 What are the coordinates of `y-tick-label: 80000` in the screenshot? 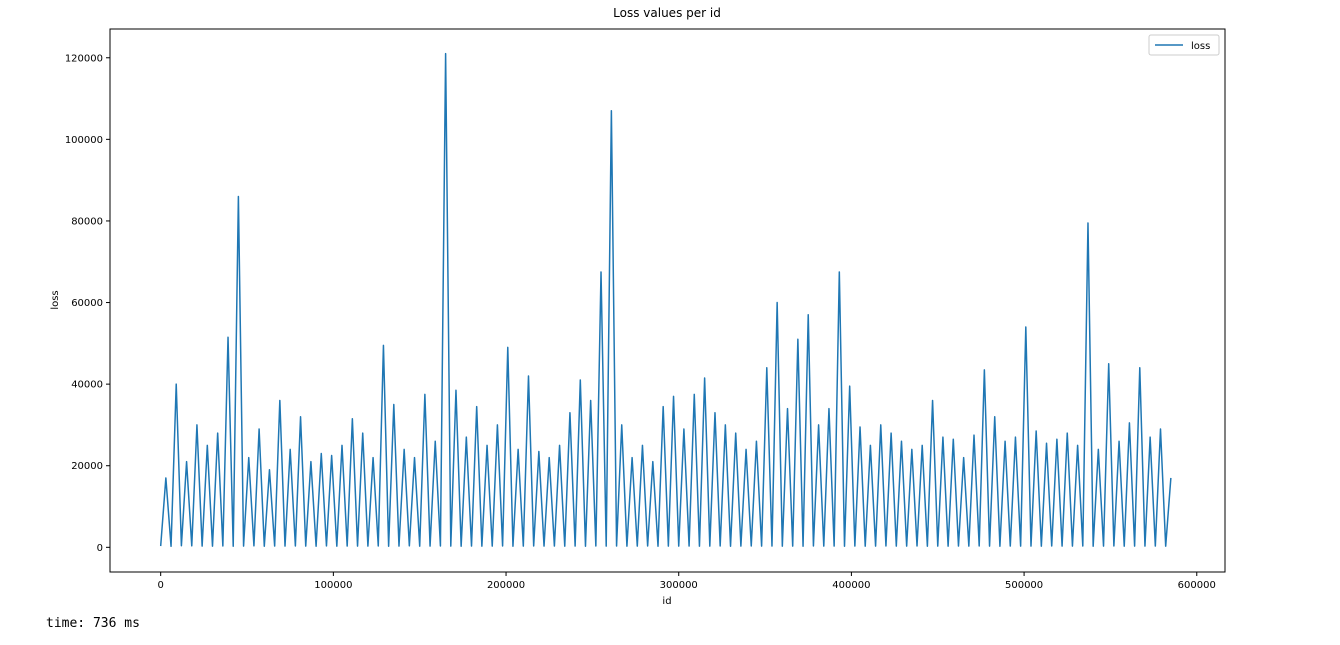 It's located at (87, 221).